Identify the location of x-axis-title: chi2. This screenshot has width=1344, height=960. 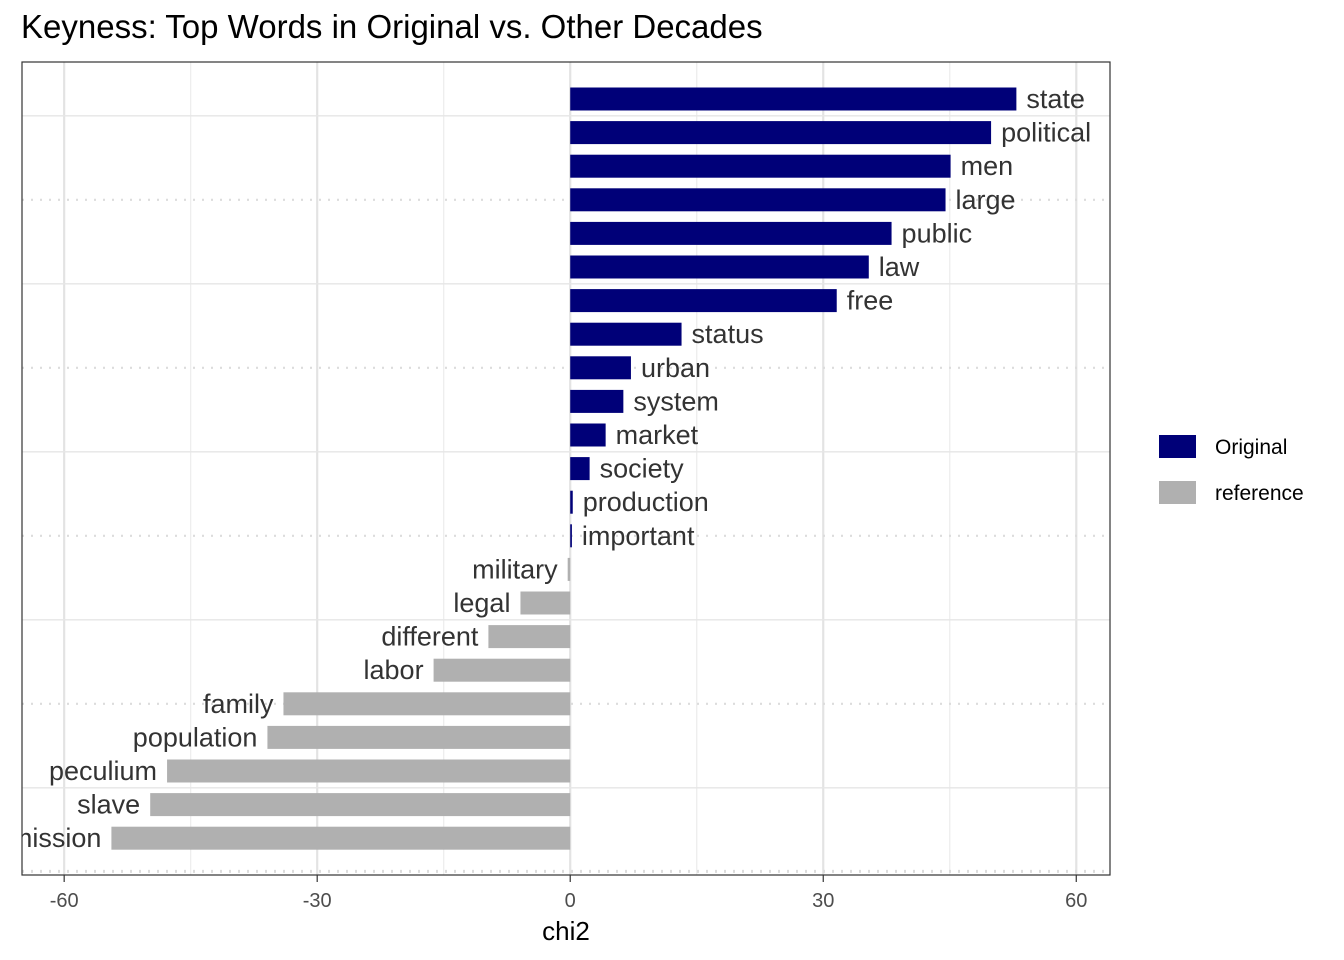
(566, 931).